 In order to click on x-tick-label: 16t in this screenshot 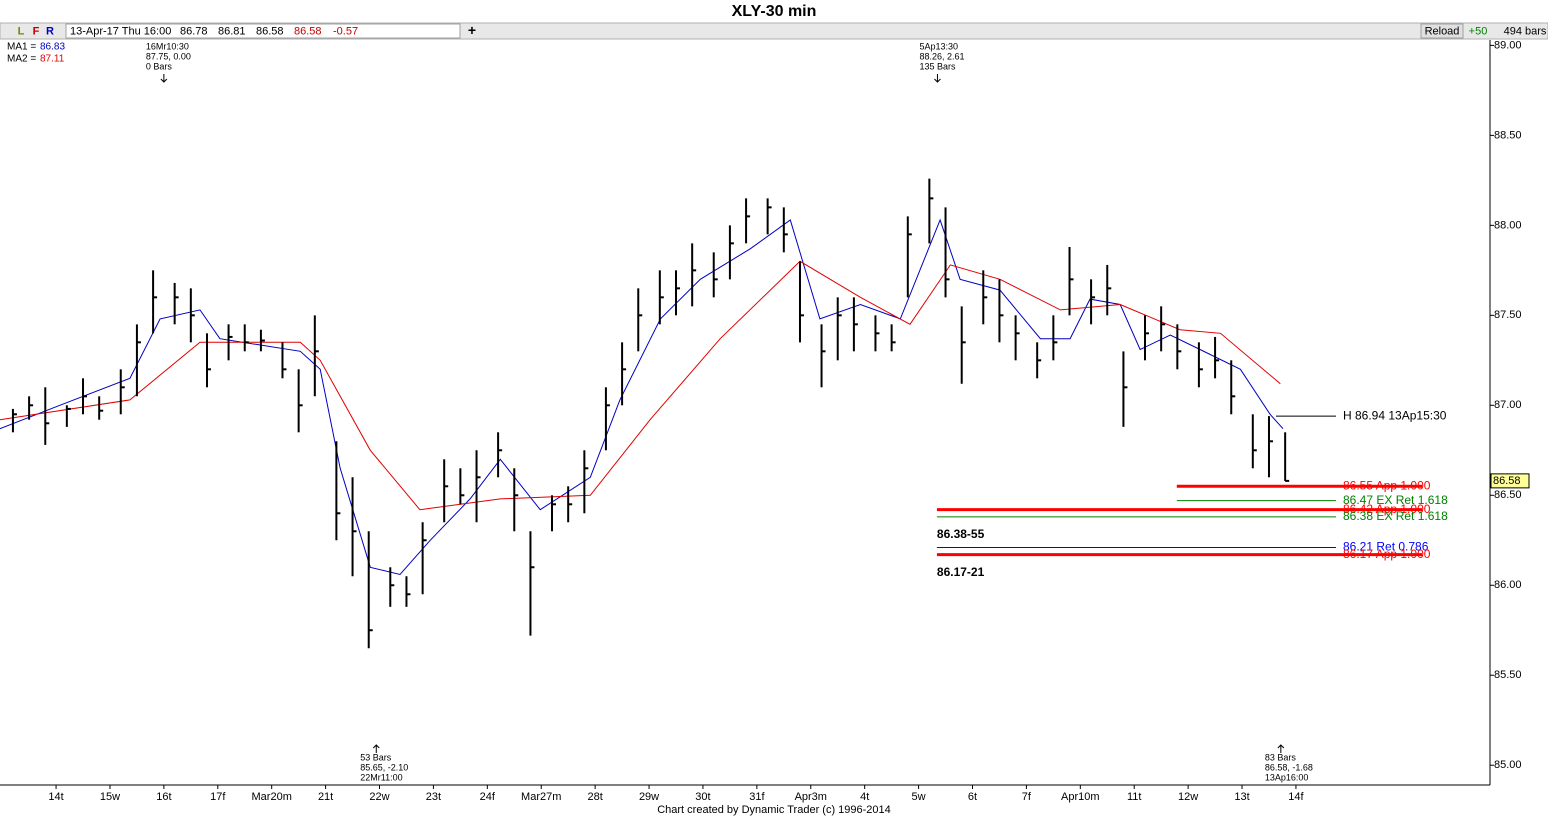, I will do `click(163, 797)`.